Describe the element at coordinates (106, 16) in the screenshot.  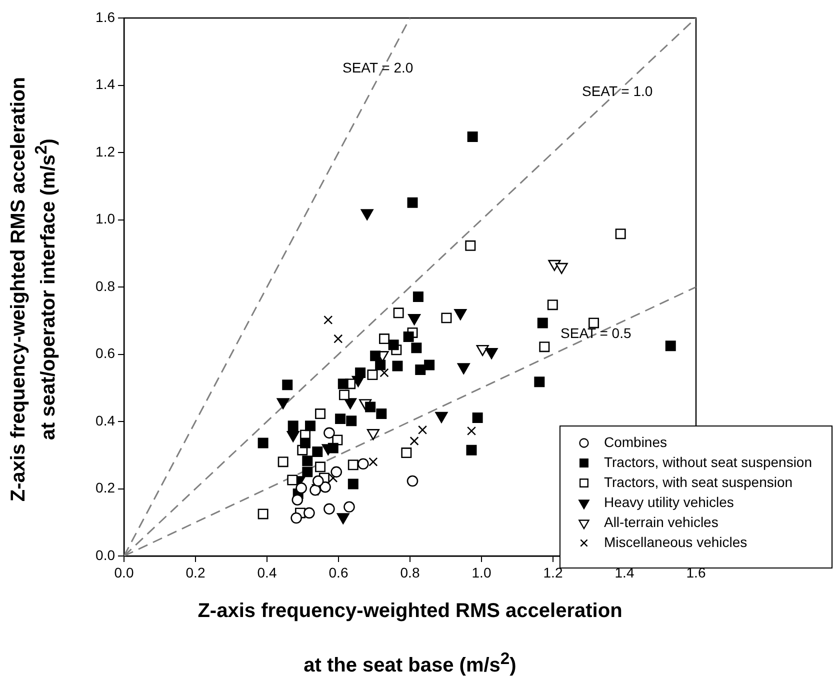
I see `y-tick-label: 1.6` at that location.